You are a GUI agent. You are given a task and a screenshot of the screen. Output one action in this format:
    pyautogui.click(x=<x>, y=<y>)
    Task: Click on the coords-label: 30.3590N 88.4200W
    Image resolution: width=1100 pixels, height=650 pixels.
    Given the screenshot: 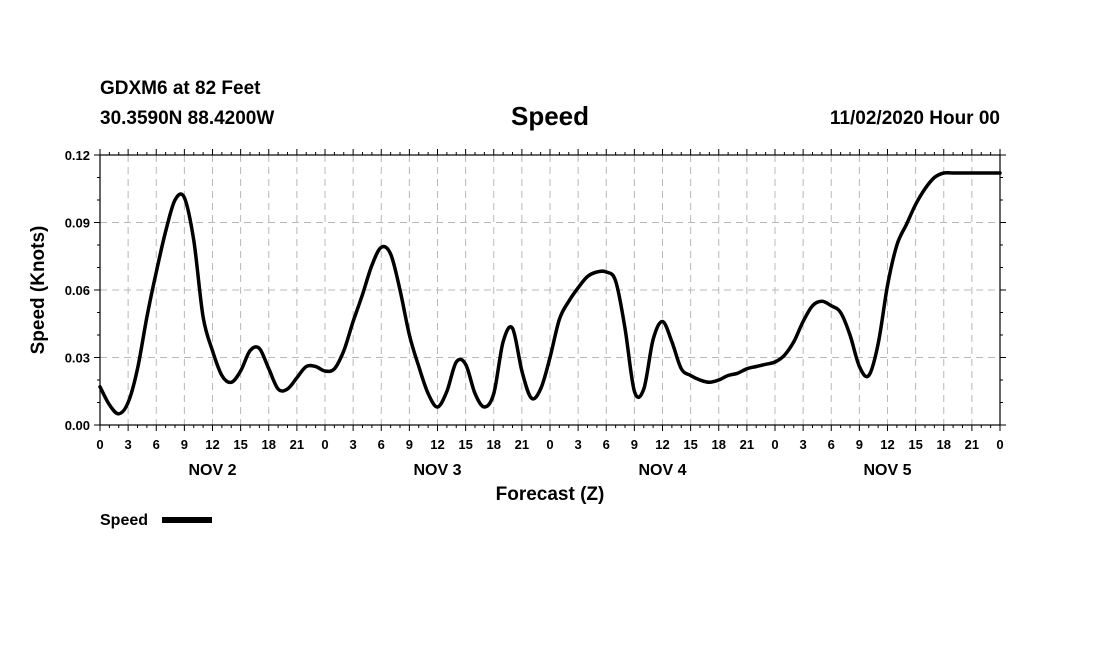 What is the action you would take?
    pyautogui.click(x=187, y=118)
    